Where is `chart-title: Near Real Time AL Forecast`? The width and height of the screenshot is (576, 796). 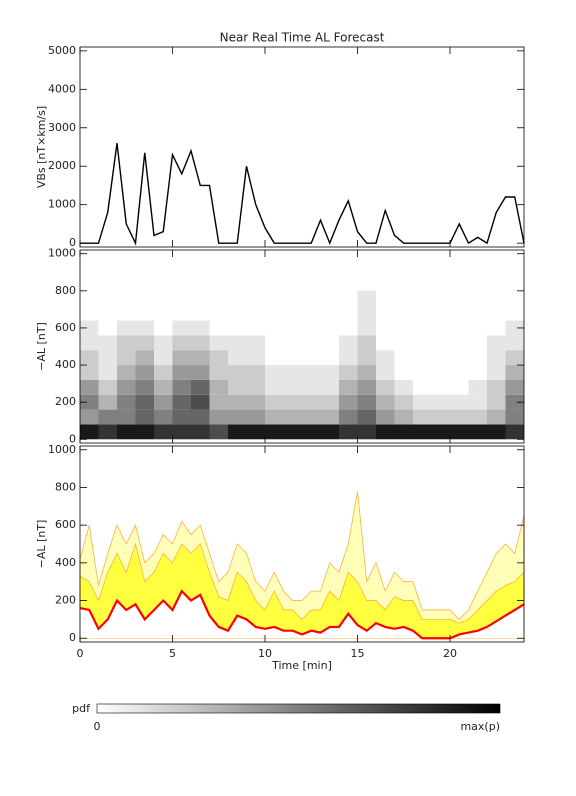 chart-title: Near Real Time AL Forecast is located at coordinates (302, 38).